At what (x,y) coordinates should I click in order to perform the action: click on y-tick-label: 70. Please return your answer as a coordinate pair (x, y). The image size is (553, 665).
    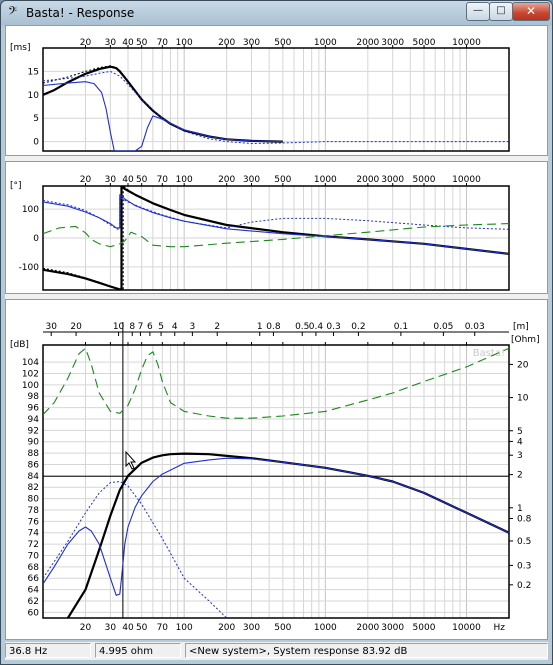
    Looking at the image, I should click on (34, 556).